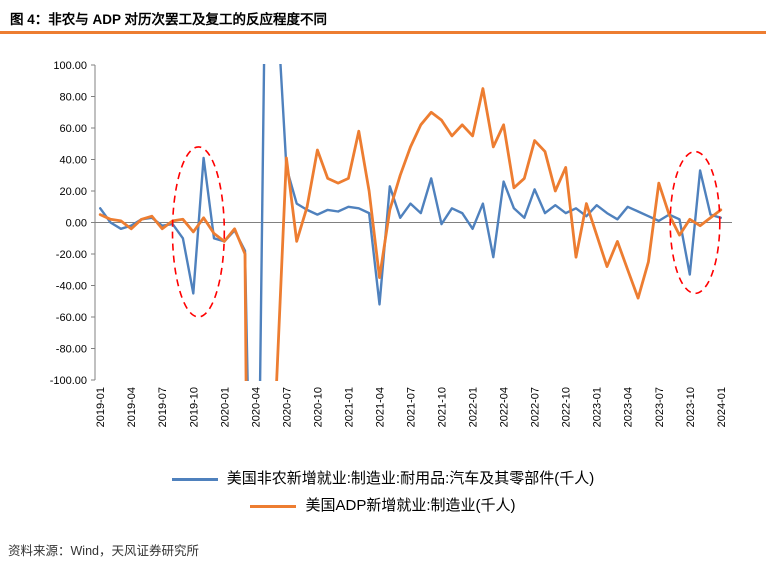  What do you see at coordinates (567, 407) in the screenshot?
I see `x-axis-tick-label: 2022-10` at bounding box center [567, 407].